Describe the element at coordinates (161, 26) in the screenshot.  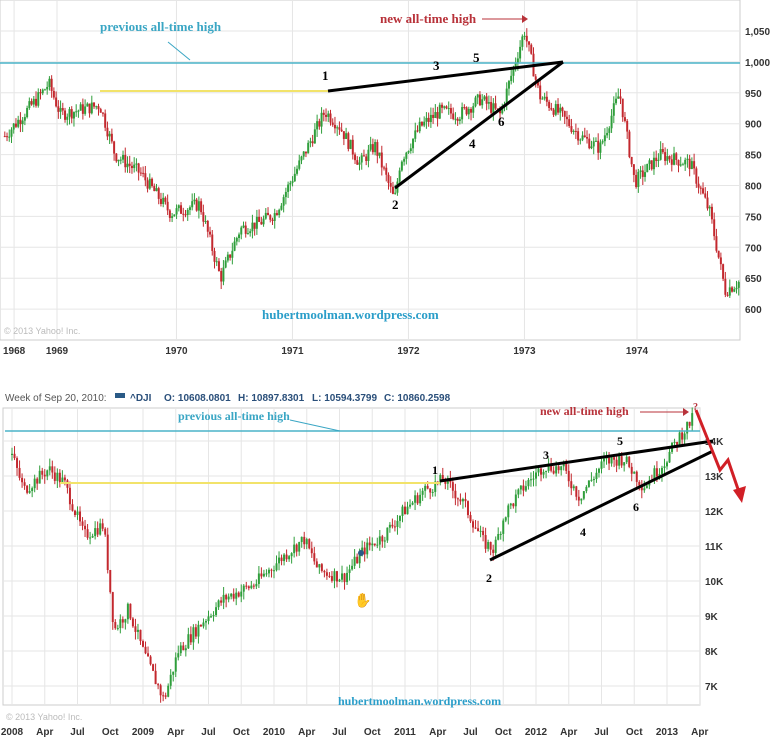
I see `top-prev-ath-label: previous all-time high` at that location.